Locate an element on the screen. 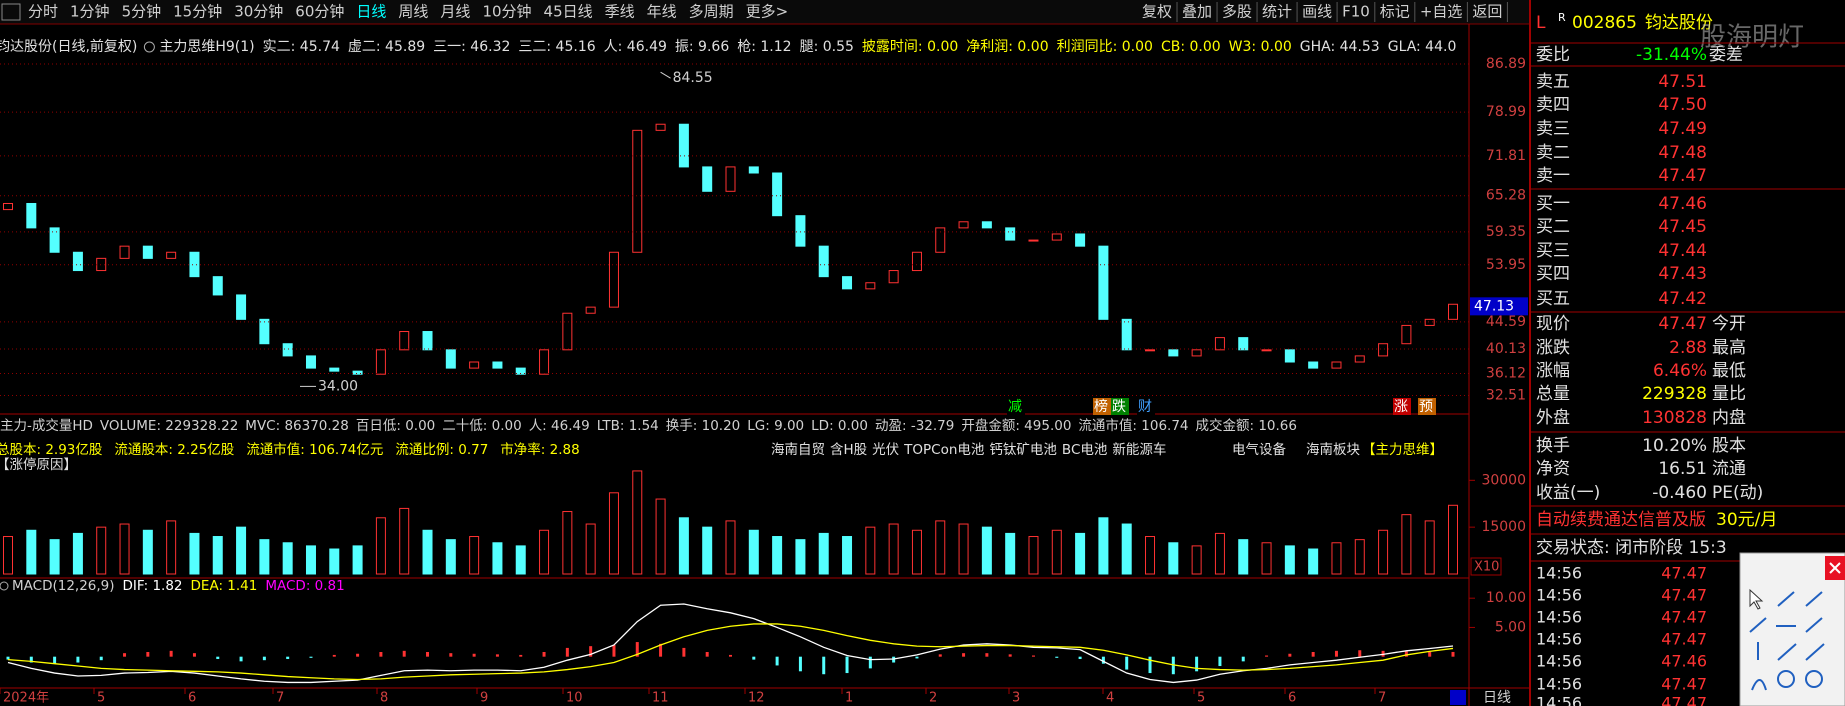 The width and height of the screenshot is (1845, 706). ask-price: 47.48 is located at coordinates (1682, 153).